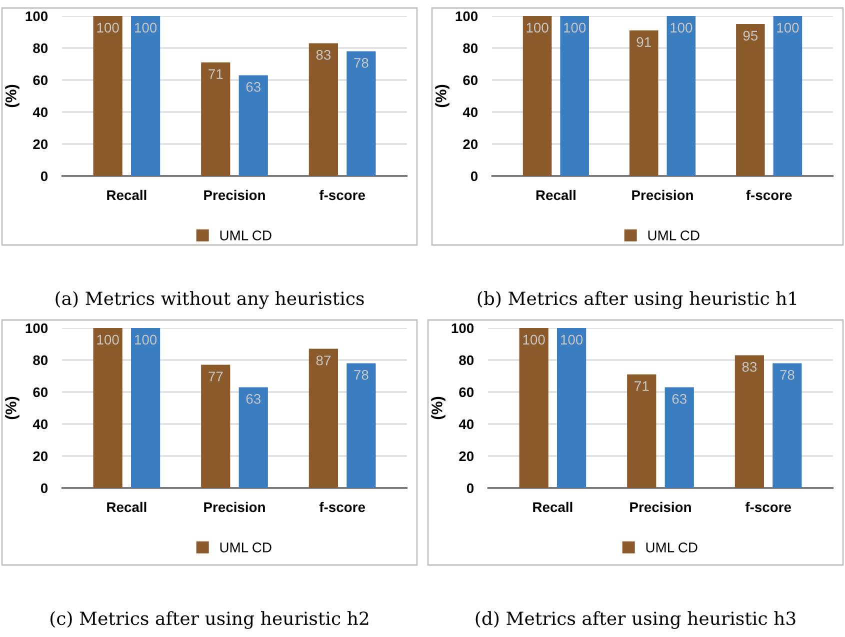 This screenshot has height=637, width=845. I want to click on text: (d) Metrics after using heuristic h3, so click(636, 620).